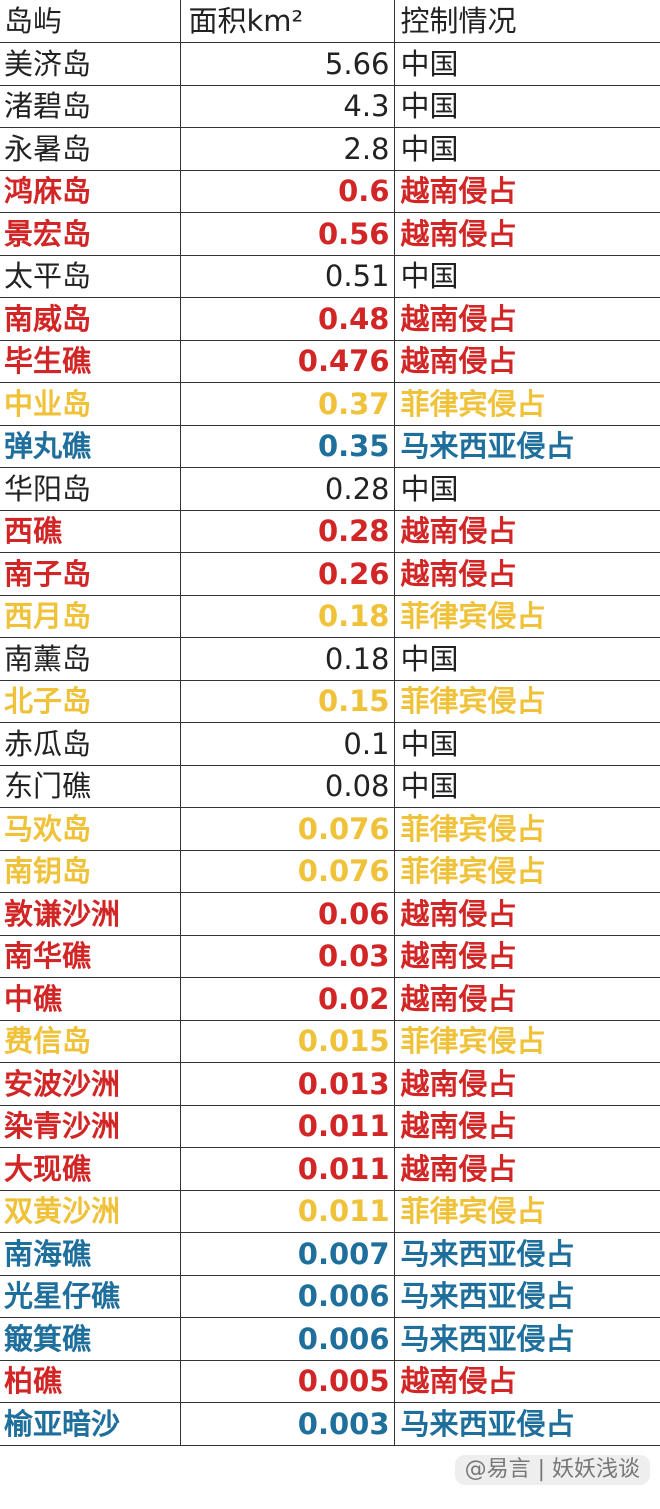 The height and width of the screenshot is (1509, 660). I want to click on island-cell: 西礁, so click(90, 531).